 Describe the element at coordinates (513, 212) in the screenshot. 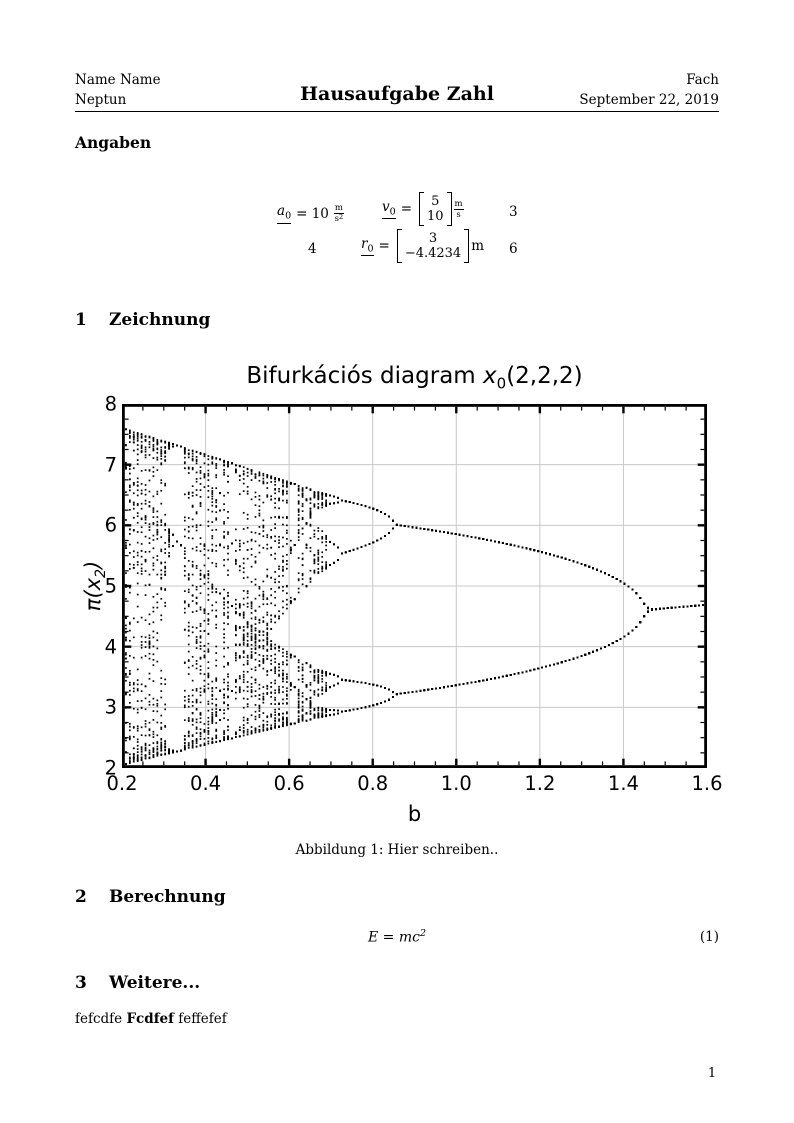

I see `stray-number-3: 3` at that location.